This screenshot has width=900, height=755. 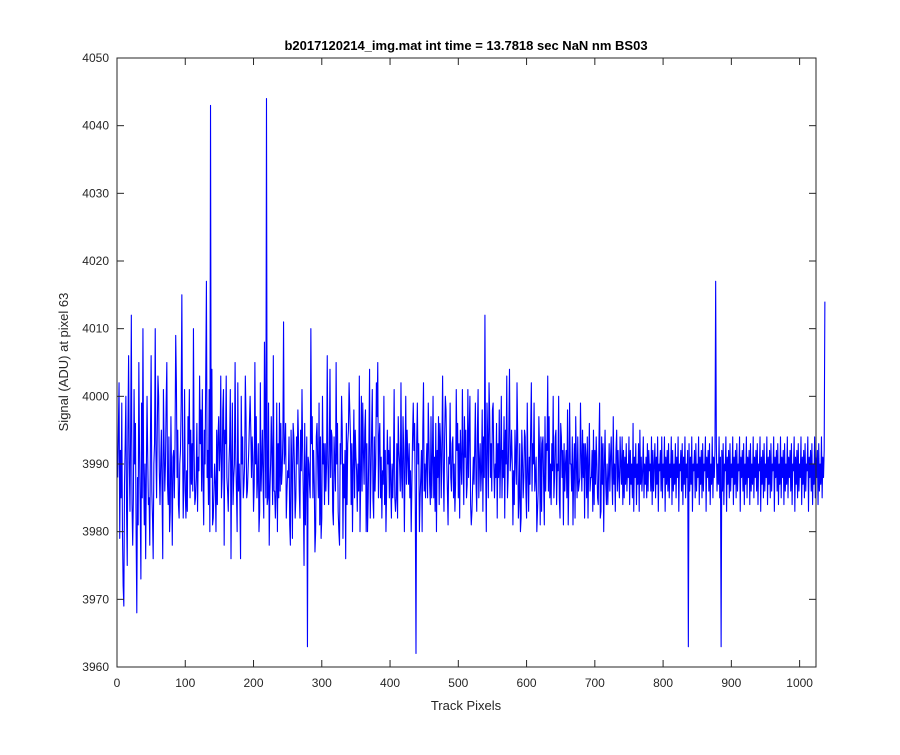 What do you see at coordinates (95, 464) in the screenshot?
I see `y-tick-label: 3990` at bounding box center [95, 464].